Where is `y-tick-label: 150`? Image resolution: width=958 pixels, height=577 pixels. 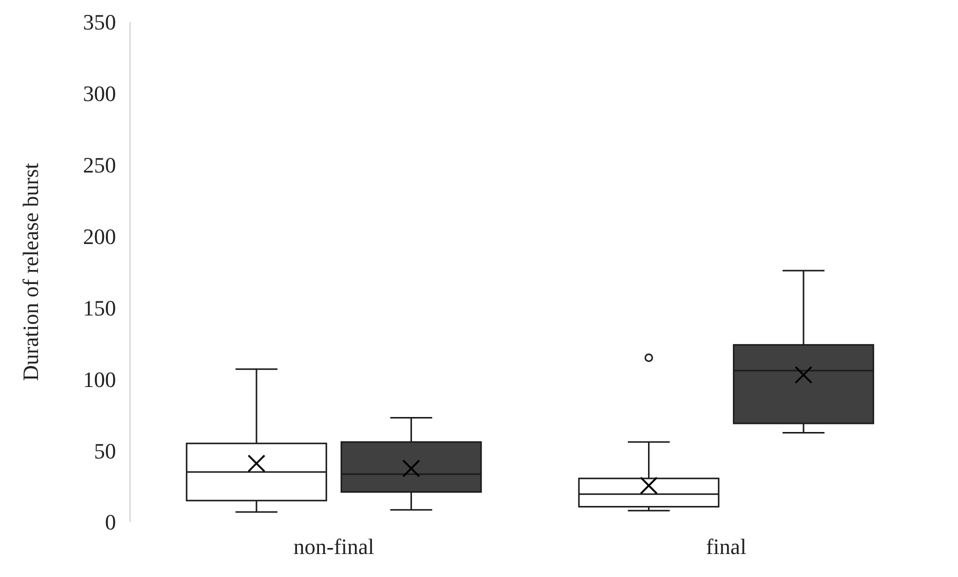 y-tick-label: 150 is located at coordinates (99, 307).